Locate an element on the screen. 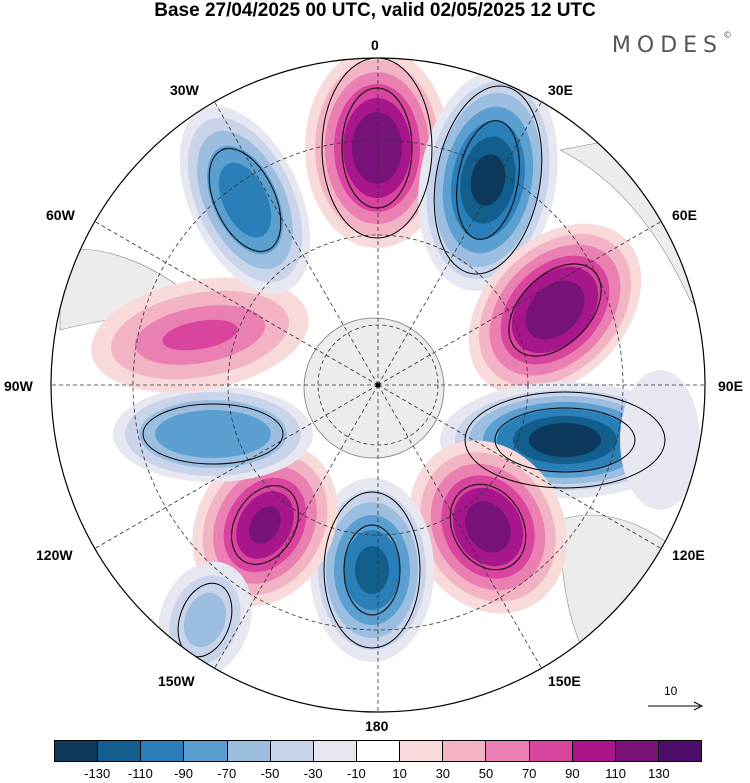 The height and width of the screenshot is (783, 750). colorbar-tick-labels: -130 -110 -90 -70 -50 -30 -10 10 30 50 70 90 110 130 is located at coordinates (378, 774).